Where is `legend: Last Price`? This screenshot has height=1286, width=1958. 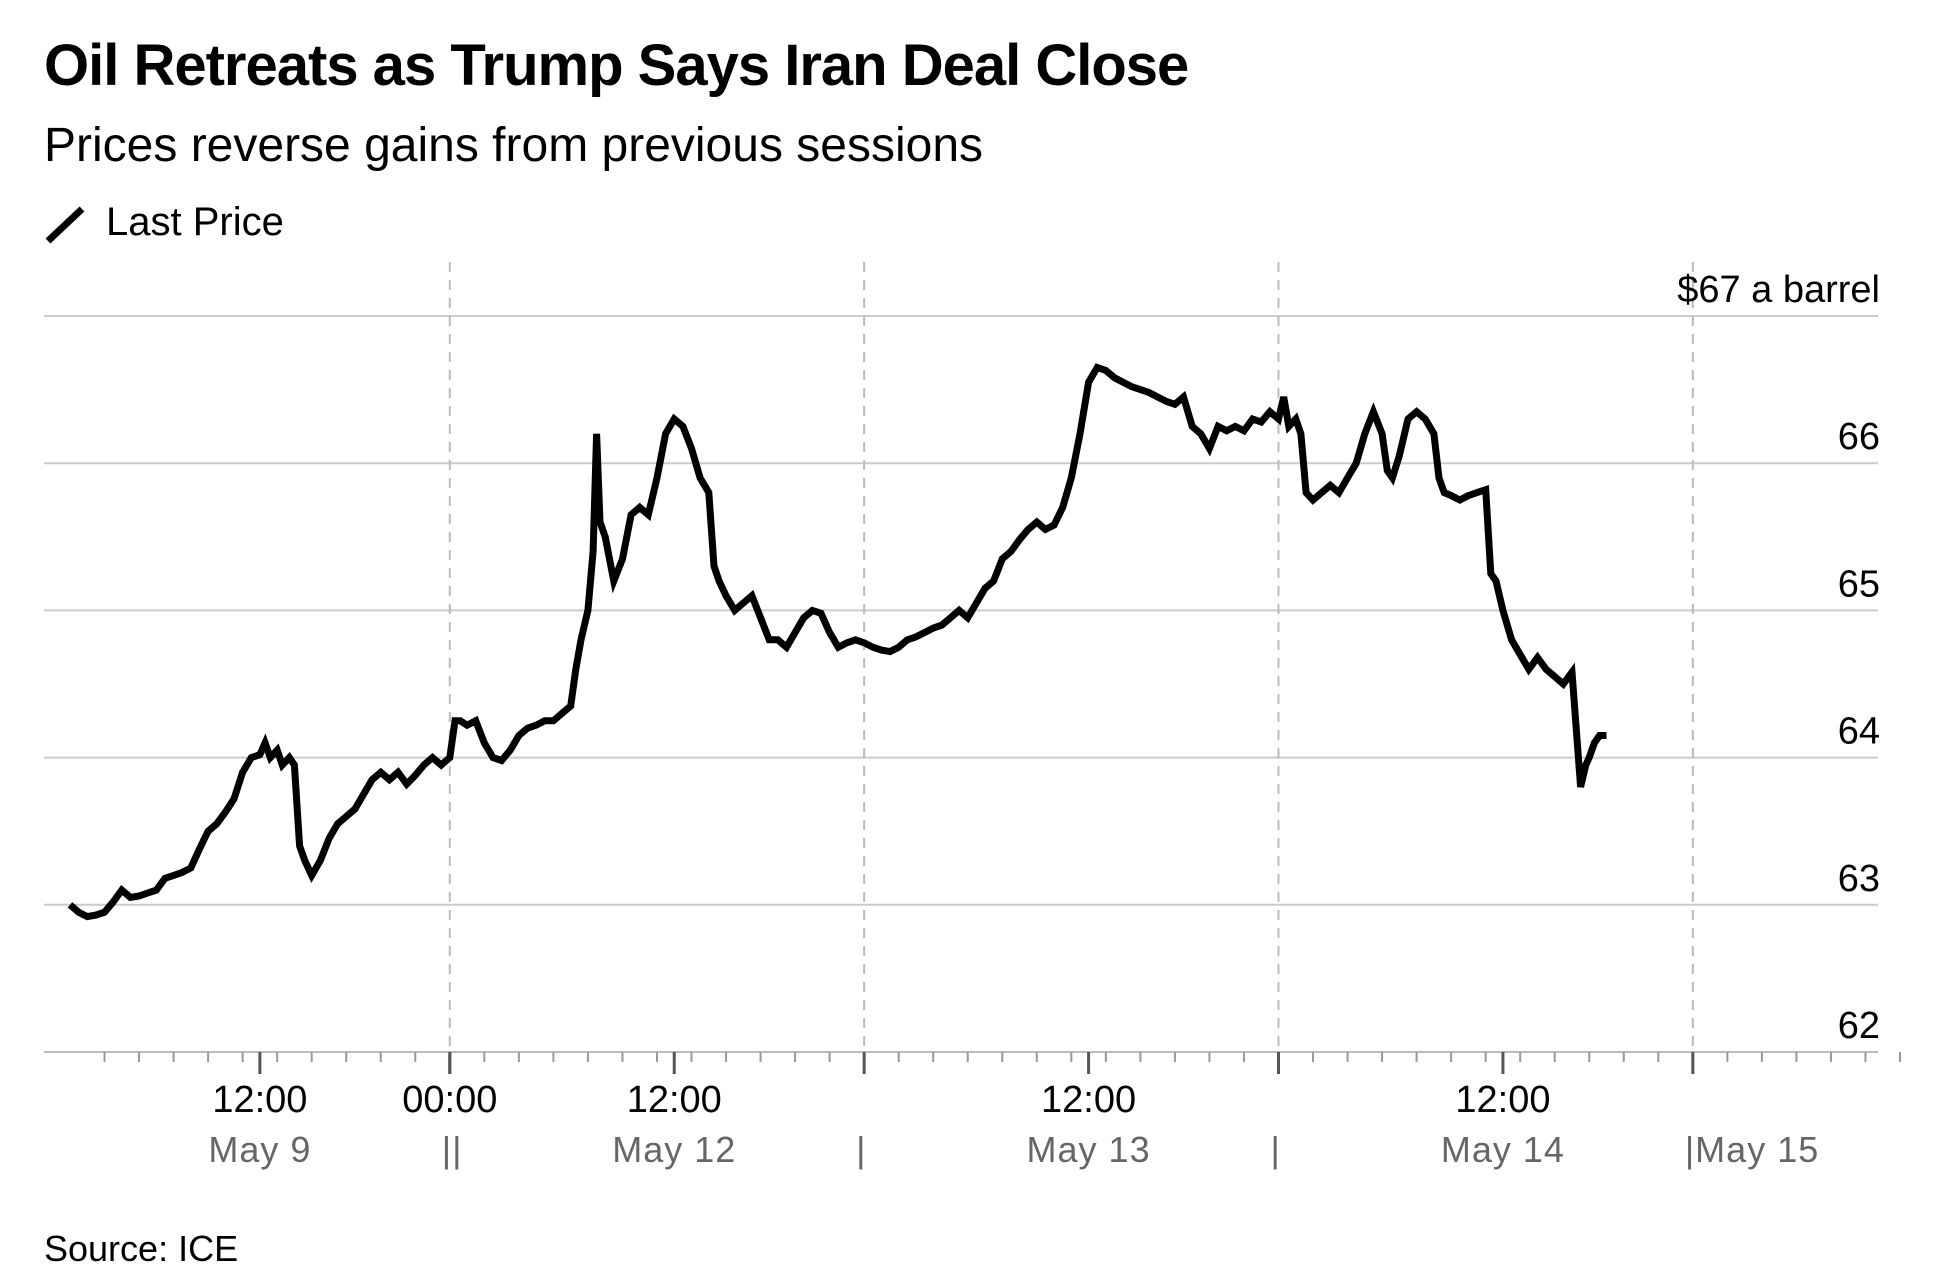
legend: Last Price is located at coordinates (164, 222).